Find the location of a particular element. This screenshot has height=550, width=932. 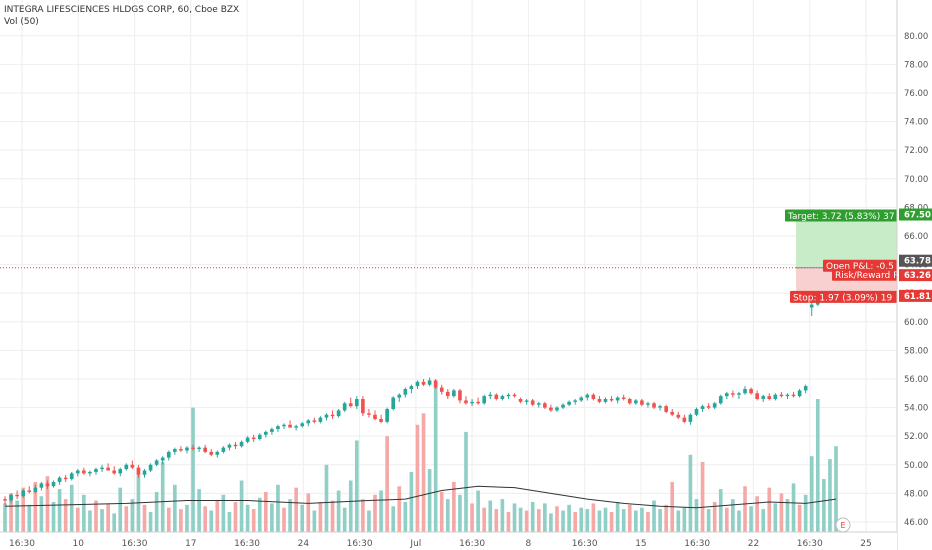

earnings-marker: E is located at coordinates (843, 525).